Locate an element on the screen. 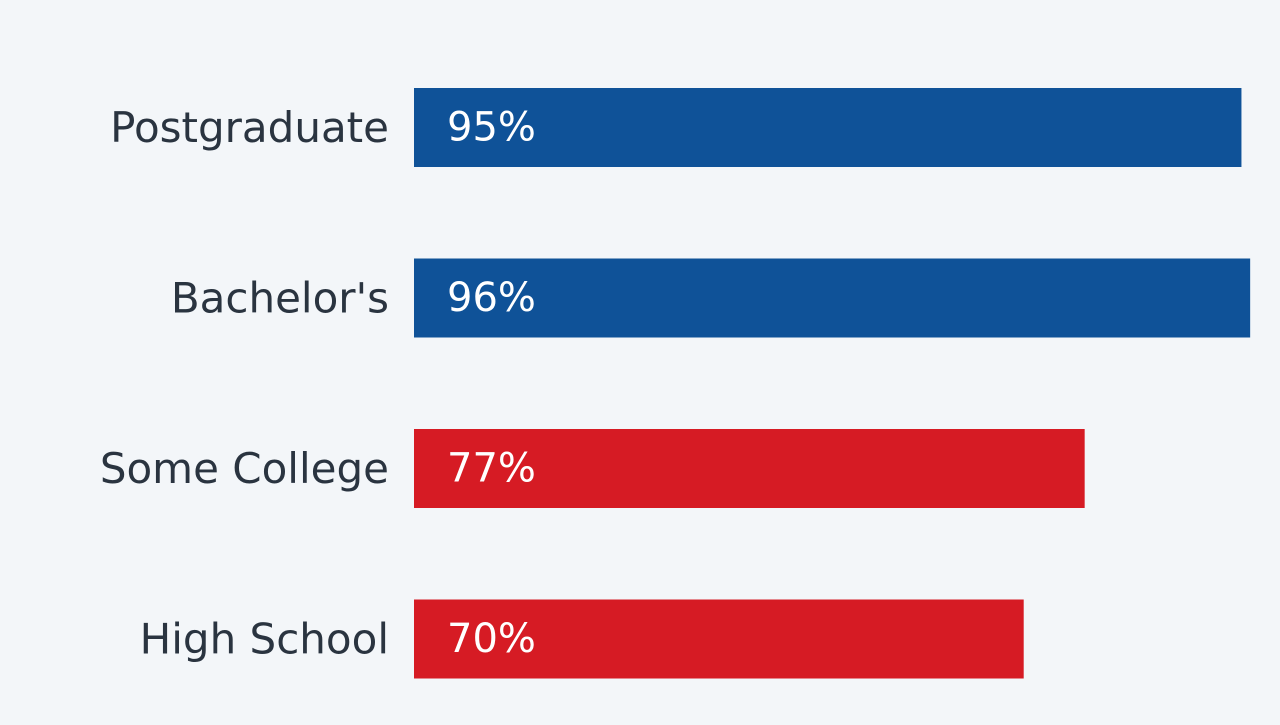  category-label: Some College is located at coordinates (244, 468).